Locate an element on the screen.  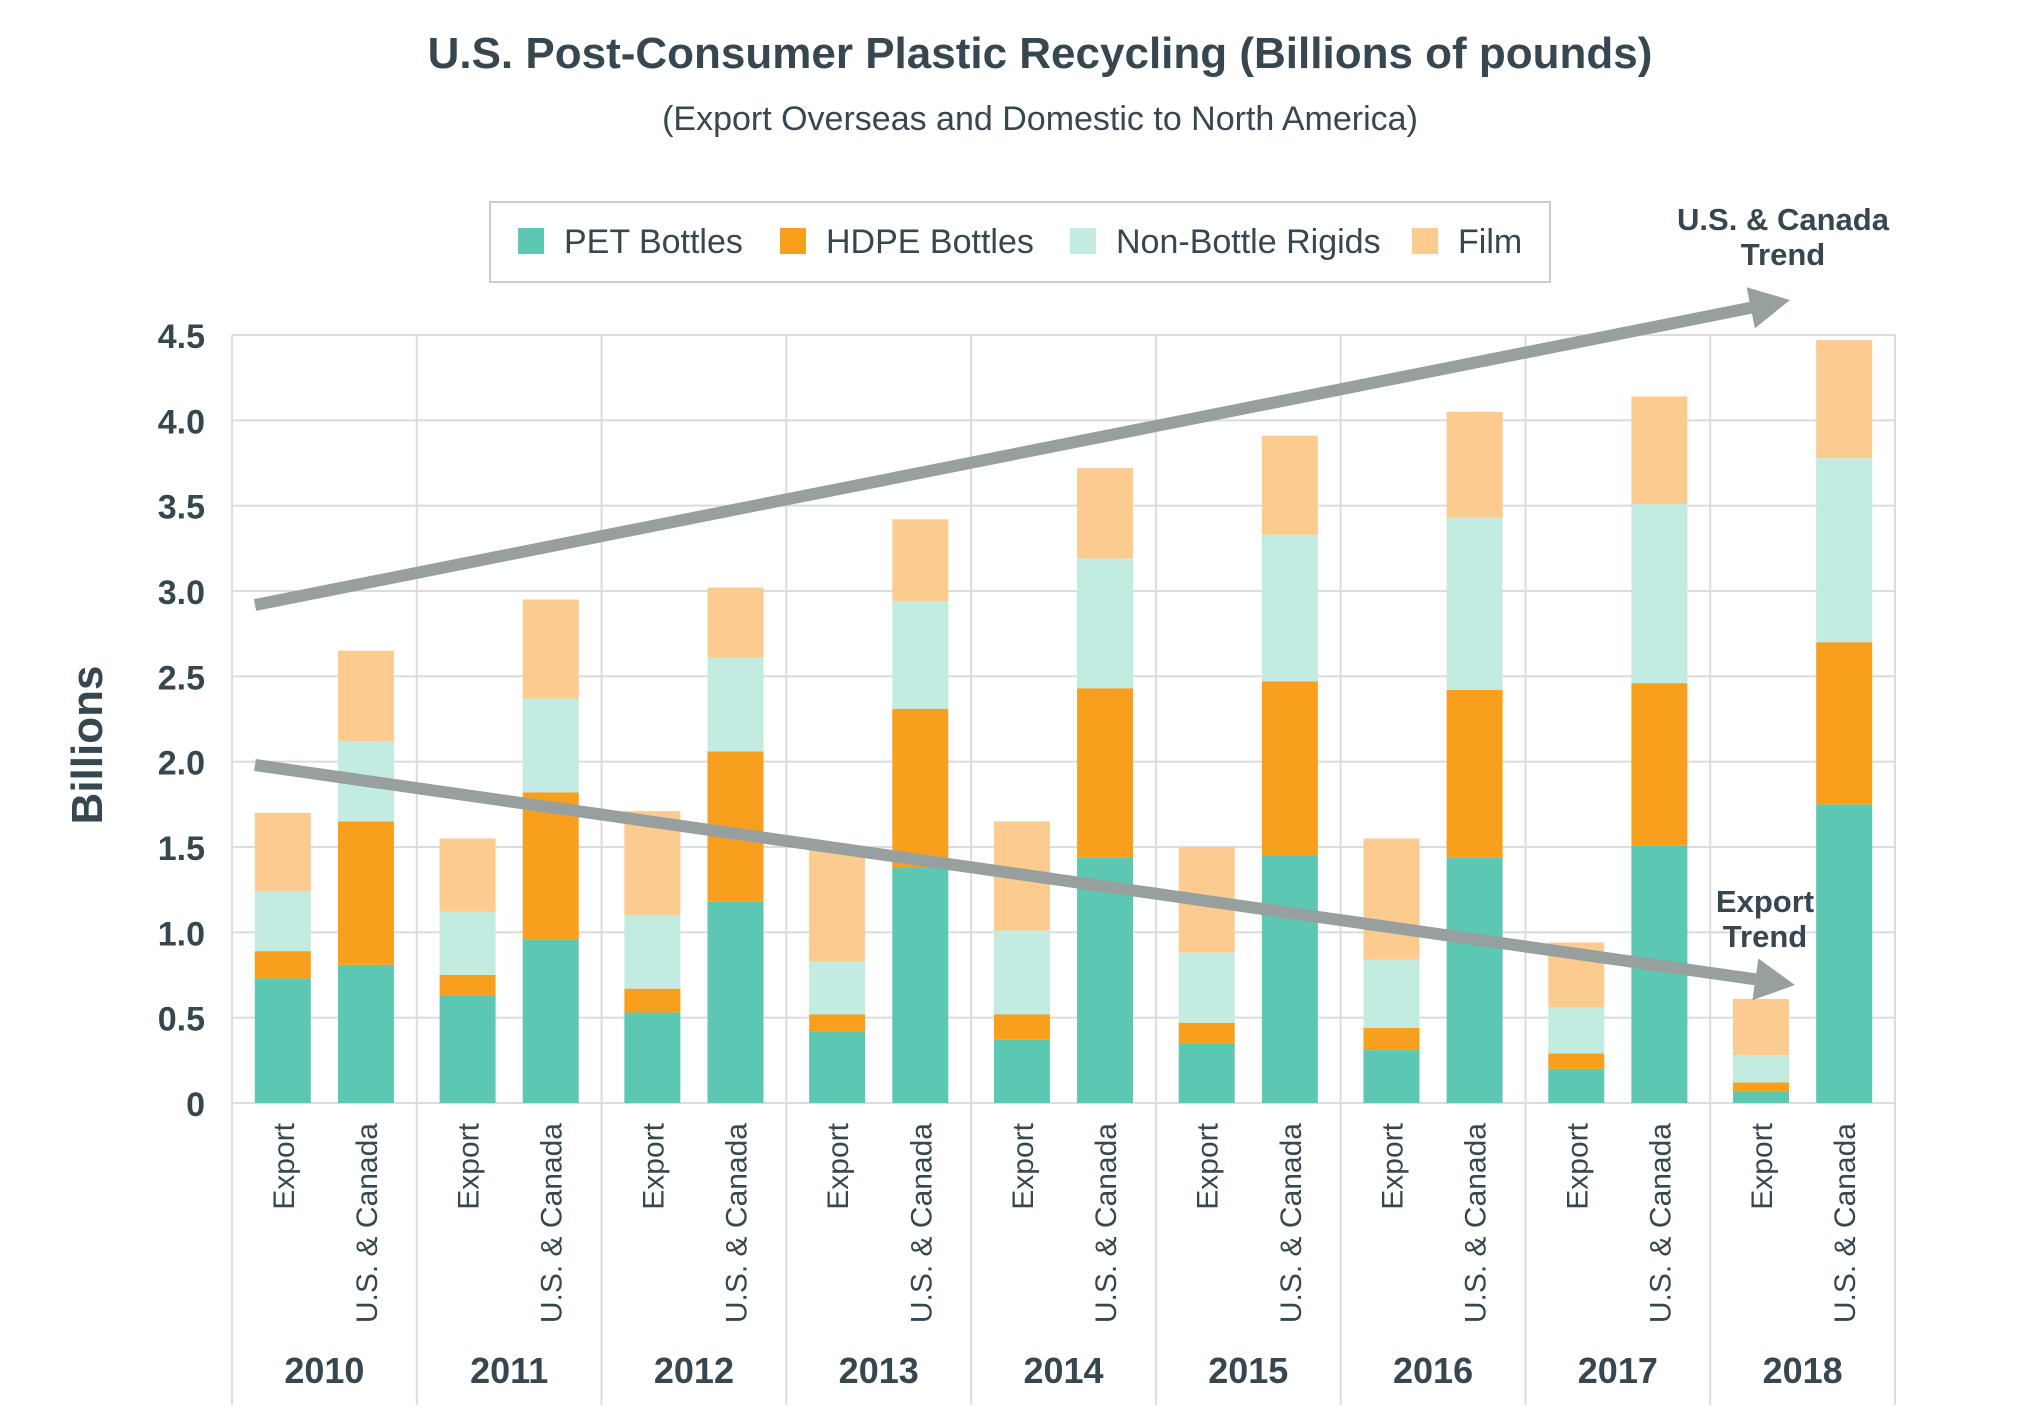
legend-label: HDPE Bottles is located at coordinates (930, 242).